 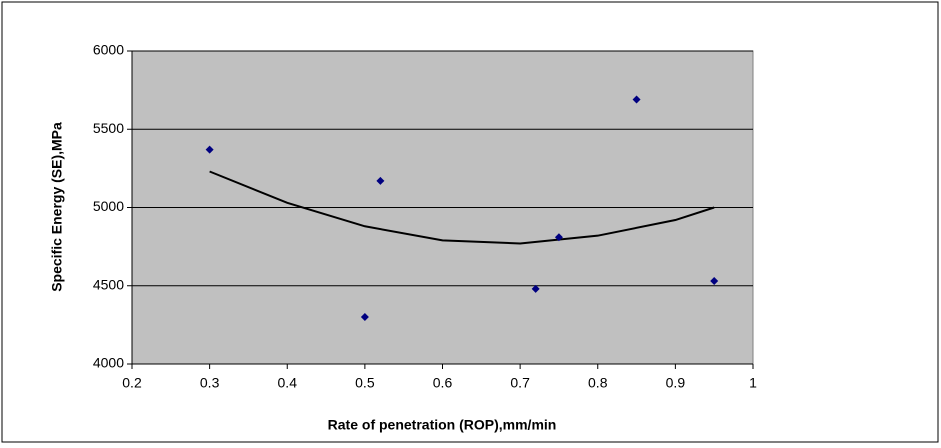 I want to click on x-tick-label: 0.6, so click(x=443, y=383).